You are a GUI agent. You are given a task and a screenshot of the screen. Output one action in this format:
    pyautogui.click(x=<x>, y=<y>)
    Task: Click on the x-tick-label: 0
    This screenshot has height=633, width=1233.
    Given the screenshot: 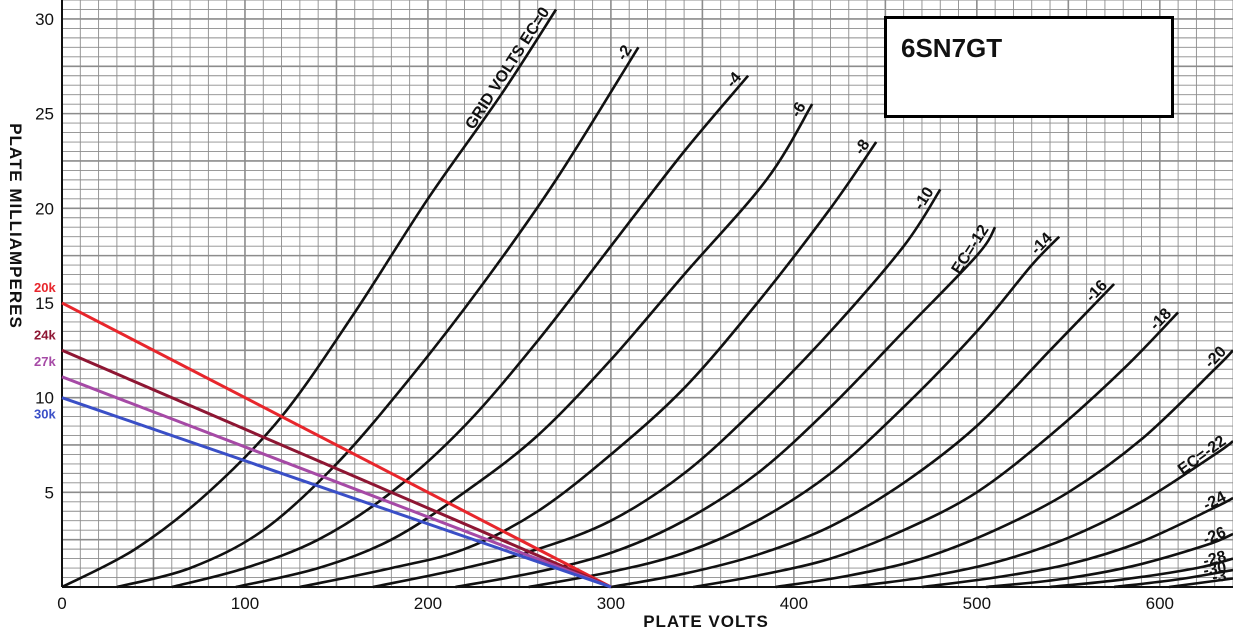 What is the action you would take?
    pyautogui.click(x=61, y=603)
    